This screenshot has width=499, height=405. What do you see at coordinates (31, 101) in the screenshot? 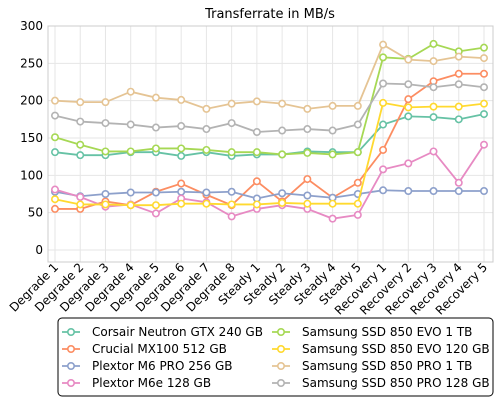
I see `y-tick-label: 200` at bounding box center [31, 101].